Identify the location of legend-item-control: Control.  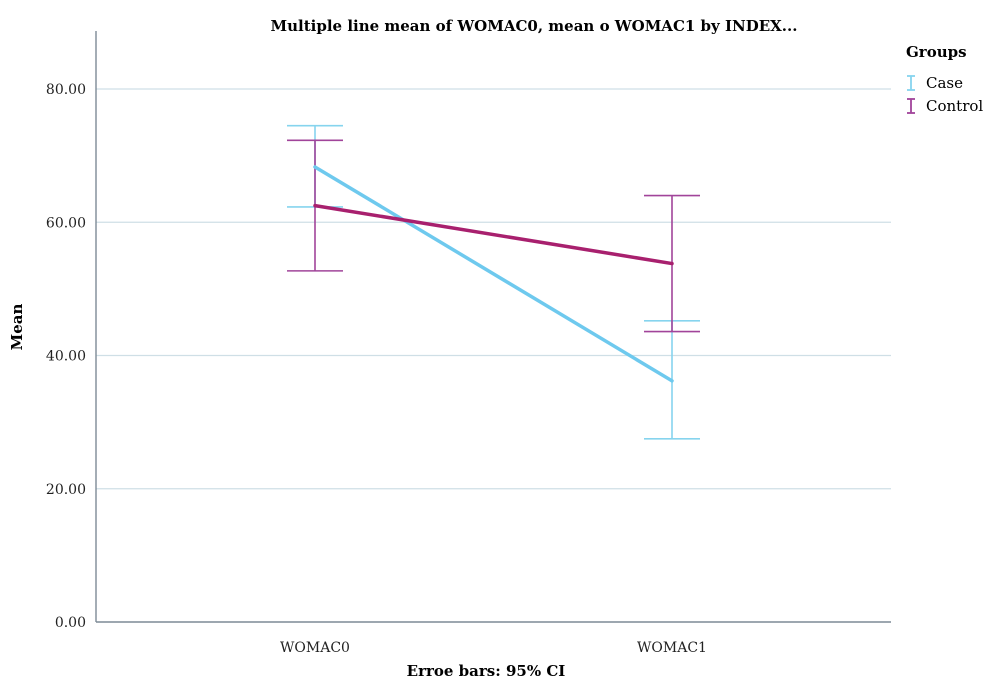
(945, 106).